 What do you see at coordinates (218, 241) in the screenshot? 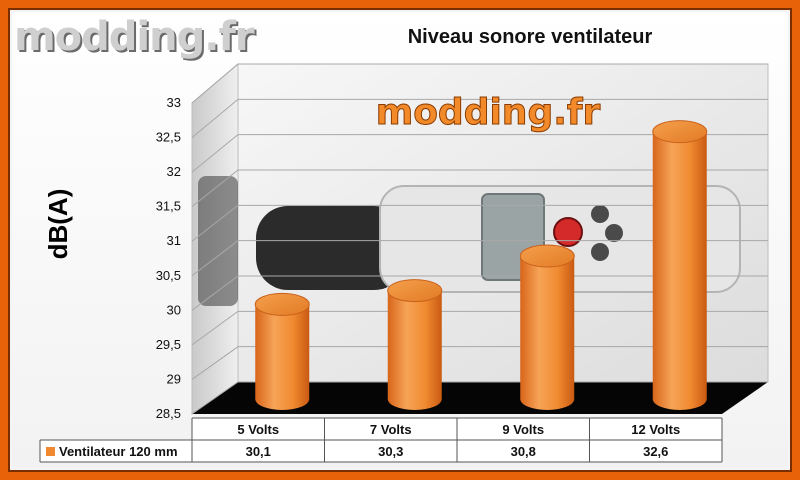
I see `side-wall-meter-shape` at bounding box center [218, 241].